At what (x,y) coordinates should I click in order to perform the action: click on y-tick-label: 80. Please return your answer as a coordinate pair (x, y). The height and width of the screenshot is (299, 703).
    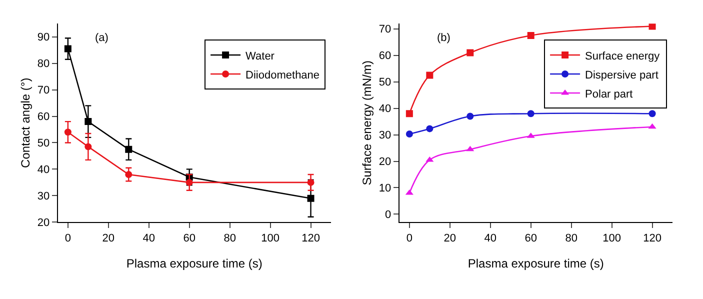
    Looking at the image, I should click on (43, 64).